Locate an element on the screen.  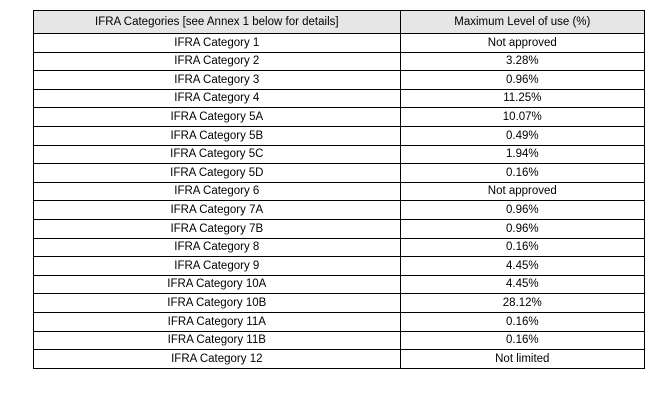
category-cell: IFRA Category 9 is located at coordinates (217, 266).